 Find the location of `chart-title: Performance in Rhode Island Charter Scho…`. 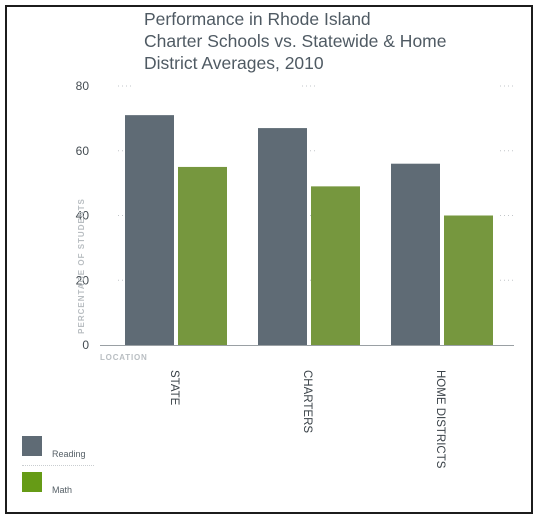

chart-title: Performance in Rhode Island Charter Scho… is located at coordinates (334, 41).